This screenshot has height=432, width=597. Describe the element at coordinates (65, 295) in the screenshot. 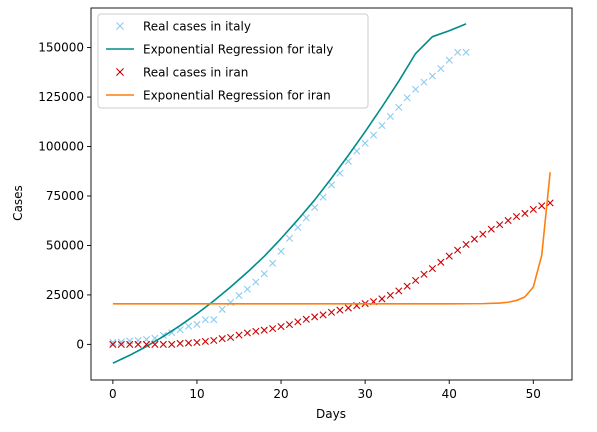

I see `y-tick-label: 25000` at that location.